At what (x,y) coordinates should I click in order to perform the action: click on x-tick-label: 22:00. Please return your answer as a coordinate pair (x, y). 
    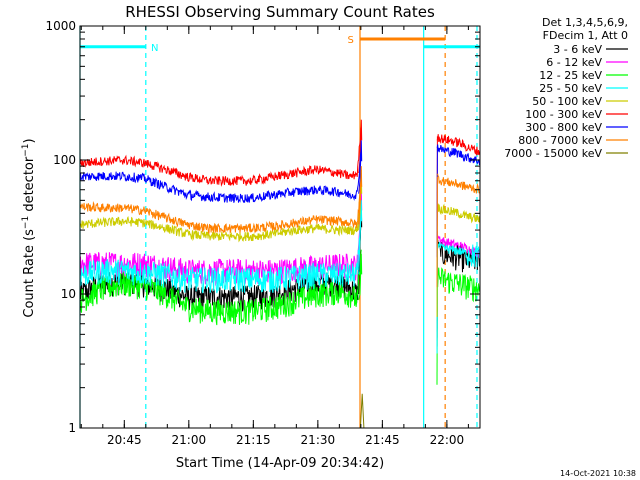
    Looking at the image, I should click on (447, 440).